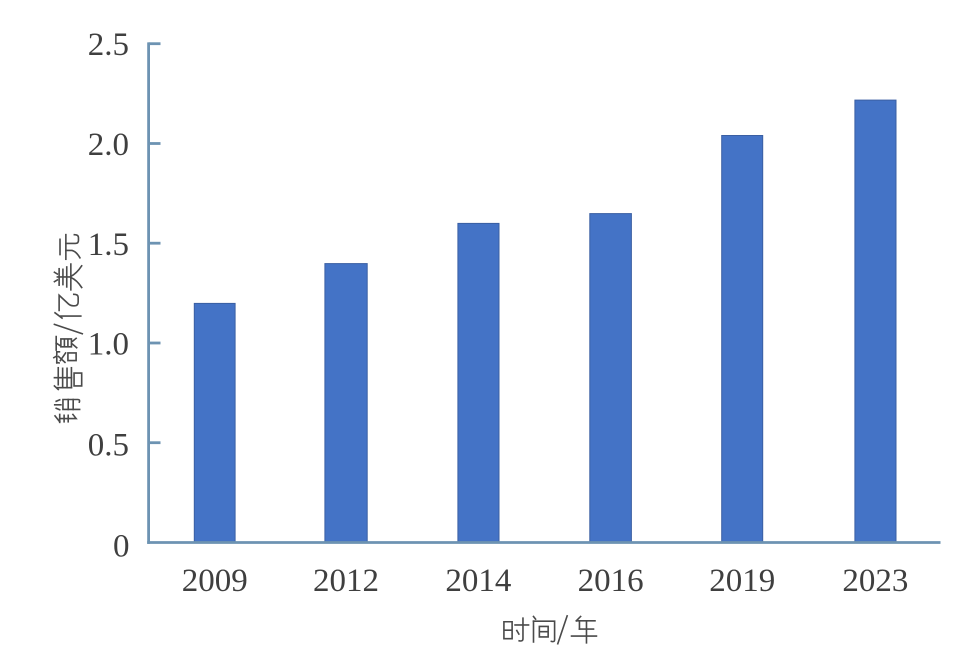 This screenshot has height=662, width=956. What do you see at coordinates (346, 581) in the screenshot?
I see `svg-text: 2012` at bounding box center [346, 581].